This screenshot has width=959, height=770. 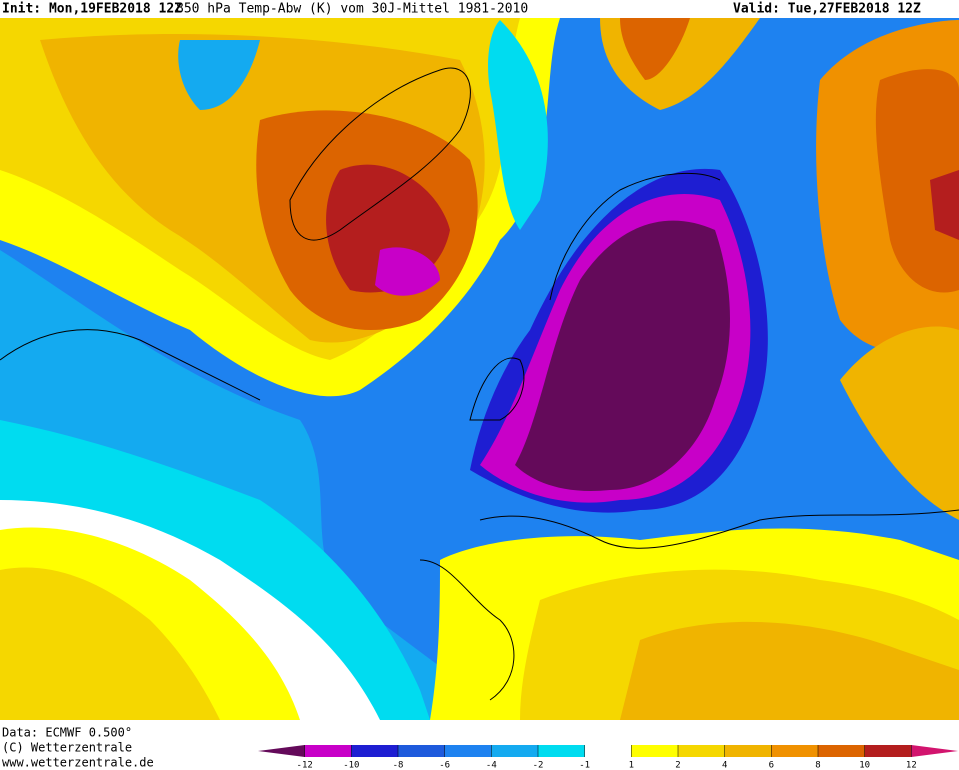 I want to click on colorbar-tick-label: 8, so click(x=817, y=765).